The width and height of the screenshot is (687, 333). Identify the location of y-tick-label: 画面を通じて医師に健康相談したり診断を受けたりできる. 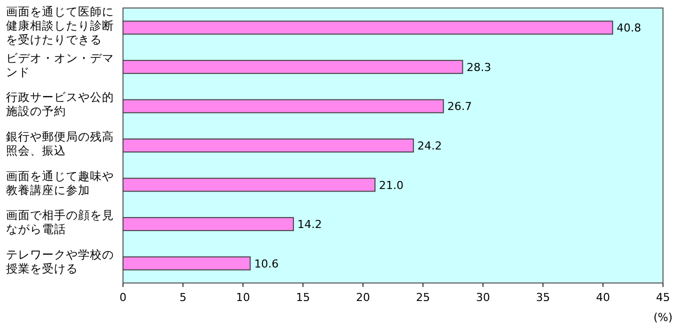
(60, 25).